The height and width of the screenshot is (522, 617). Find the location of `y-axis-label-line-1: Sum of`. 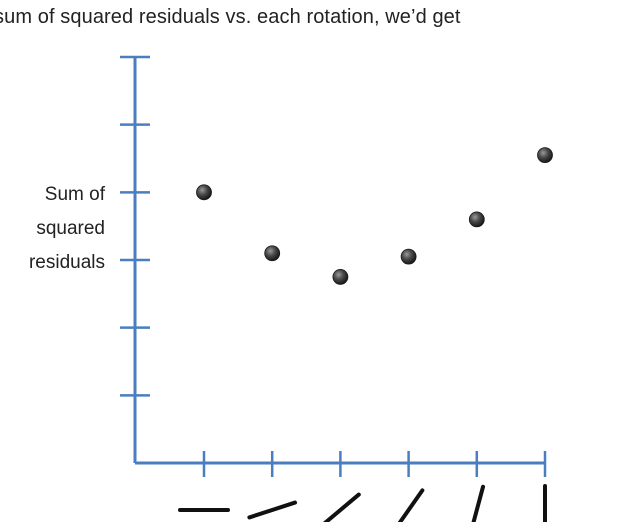

y-axis-label-line-1: Sum of is located at coordinates (74, 194).